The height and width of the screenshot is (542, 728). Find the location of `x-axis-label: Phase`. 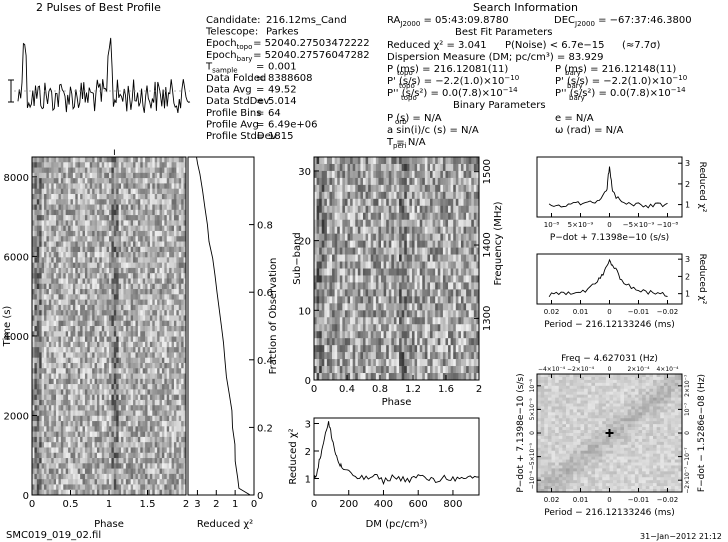

x-axis-label: Phase is located at coordinates (109, 524).